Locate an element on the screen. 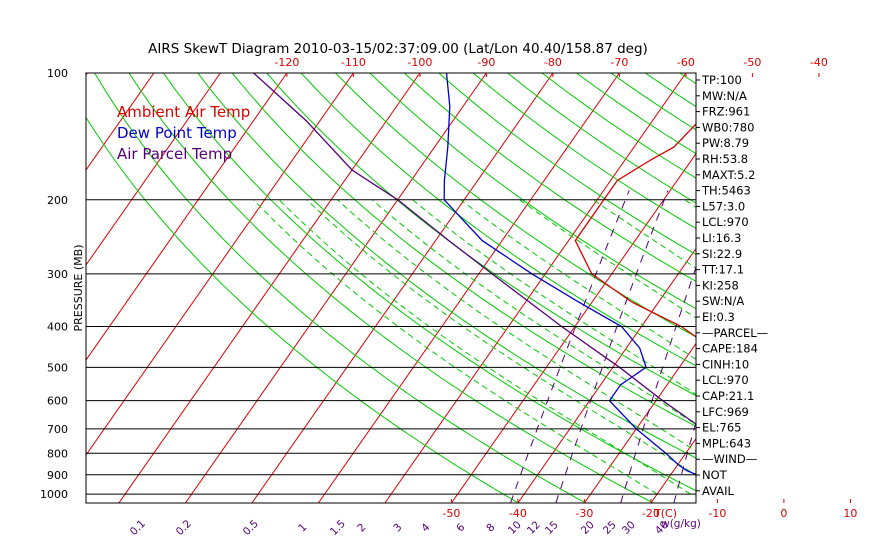 This screenshot has height=560, width=870. pressure-tick-label: 700 is located at coordinates (57, 429).